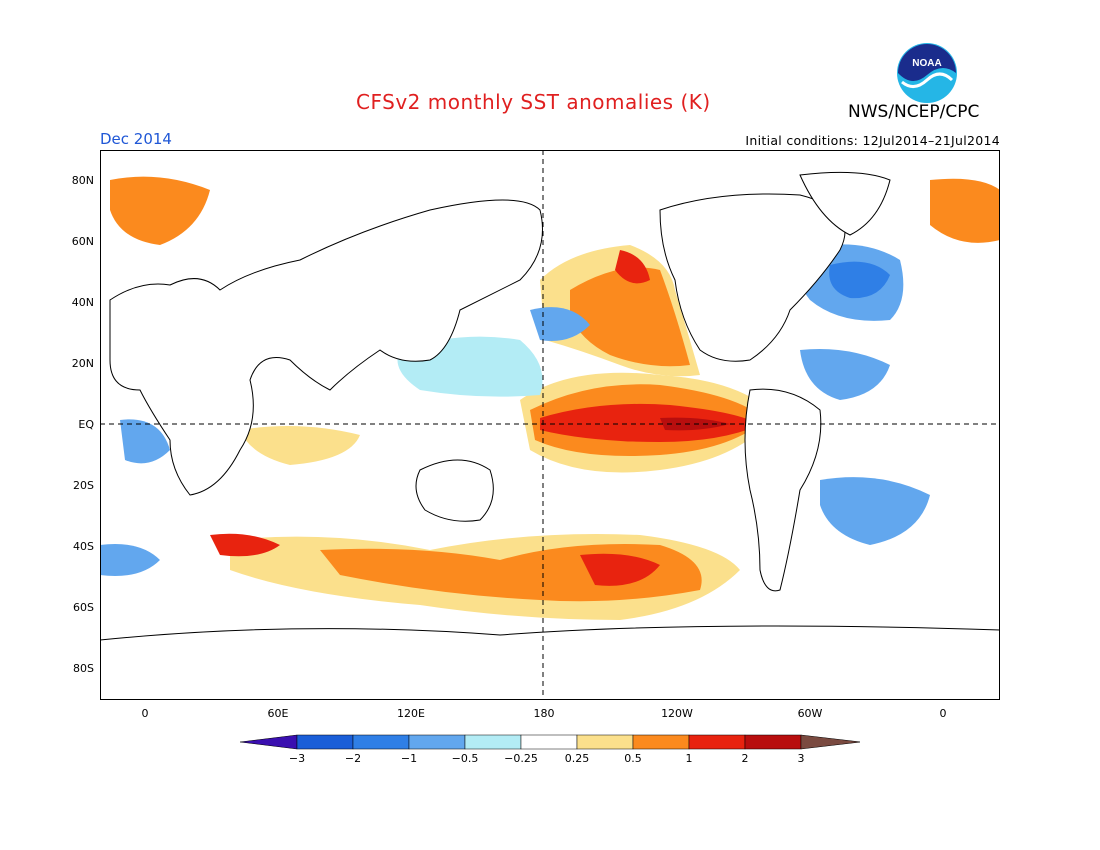 This screenshot has height=850, width=1100. I want to click on colorbar, so click(550, 744).